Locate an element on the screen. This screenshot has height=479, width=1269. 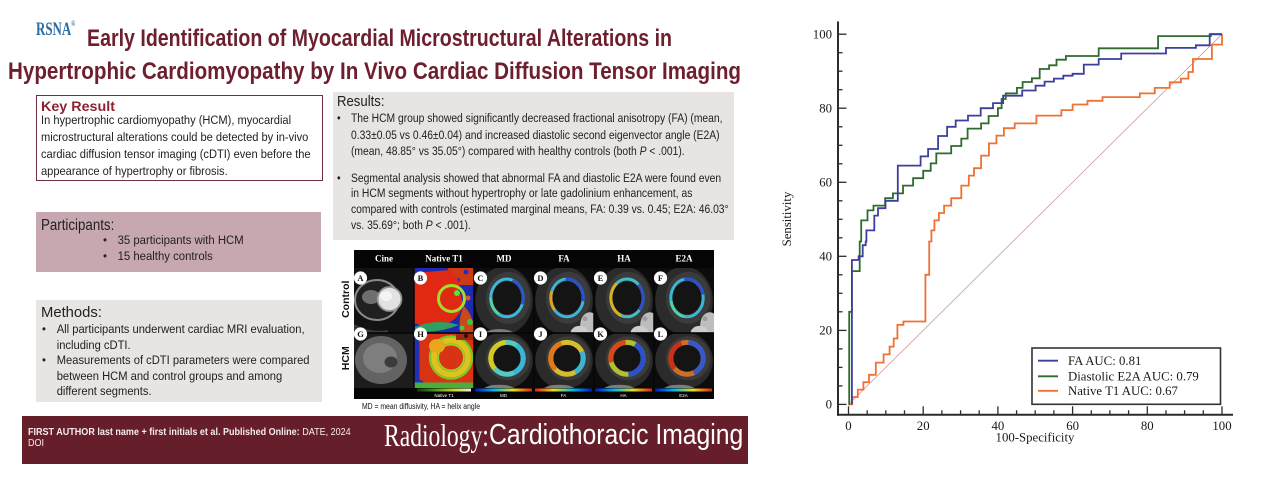
svg-text: A is located at coordinates (360, 278).